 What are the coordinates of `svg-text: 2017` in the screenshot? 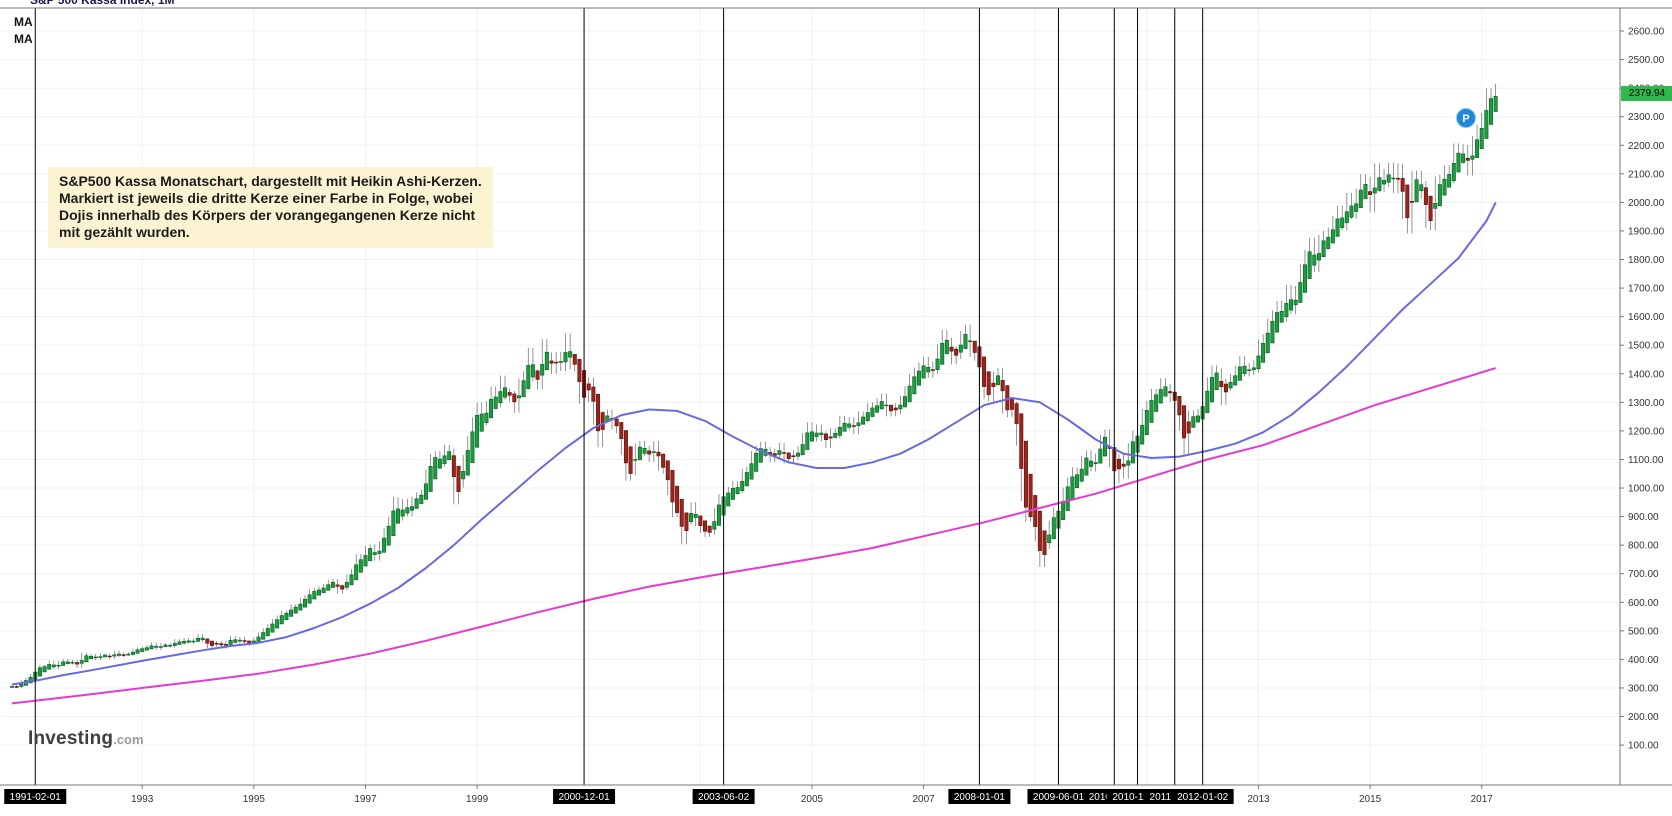 It's located at (1482, 799).